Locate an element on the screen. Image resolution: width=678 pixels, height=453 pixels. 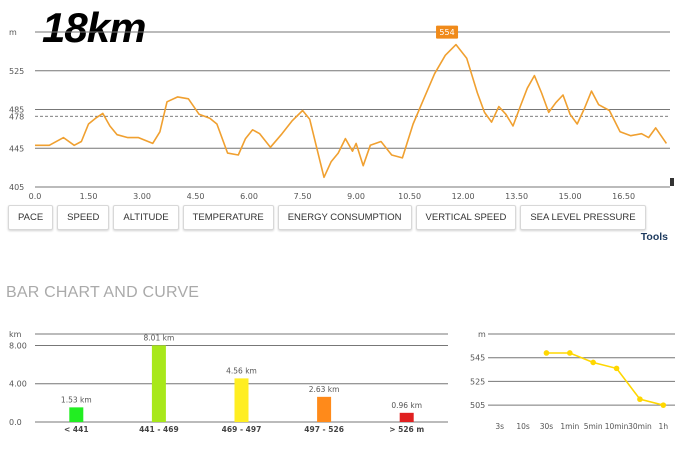
x-tick-label: 0.0 is located at coordinates (35, 196).